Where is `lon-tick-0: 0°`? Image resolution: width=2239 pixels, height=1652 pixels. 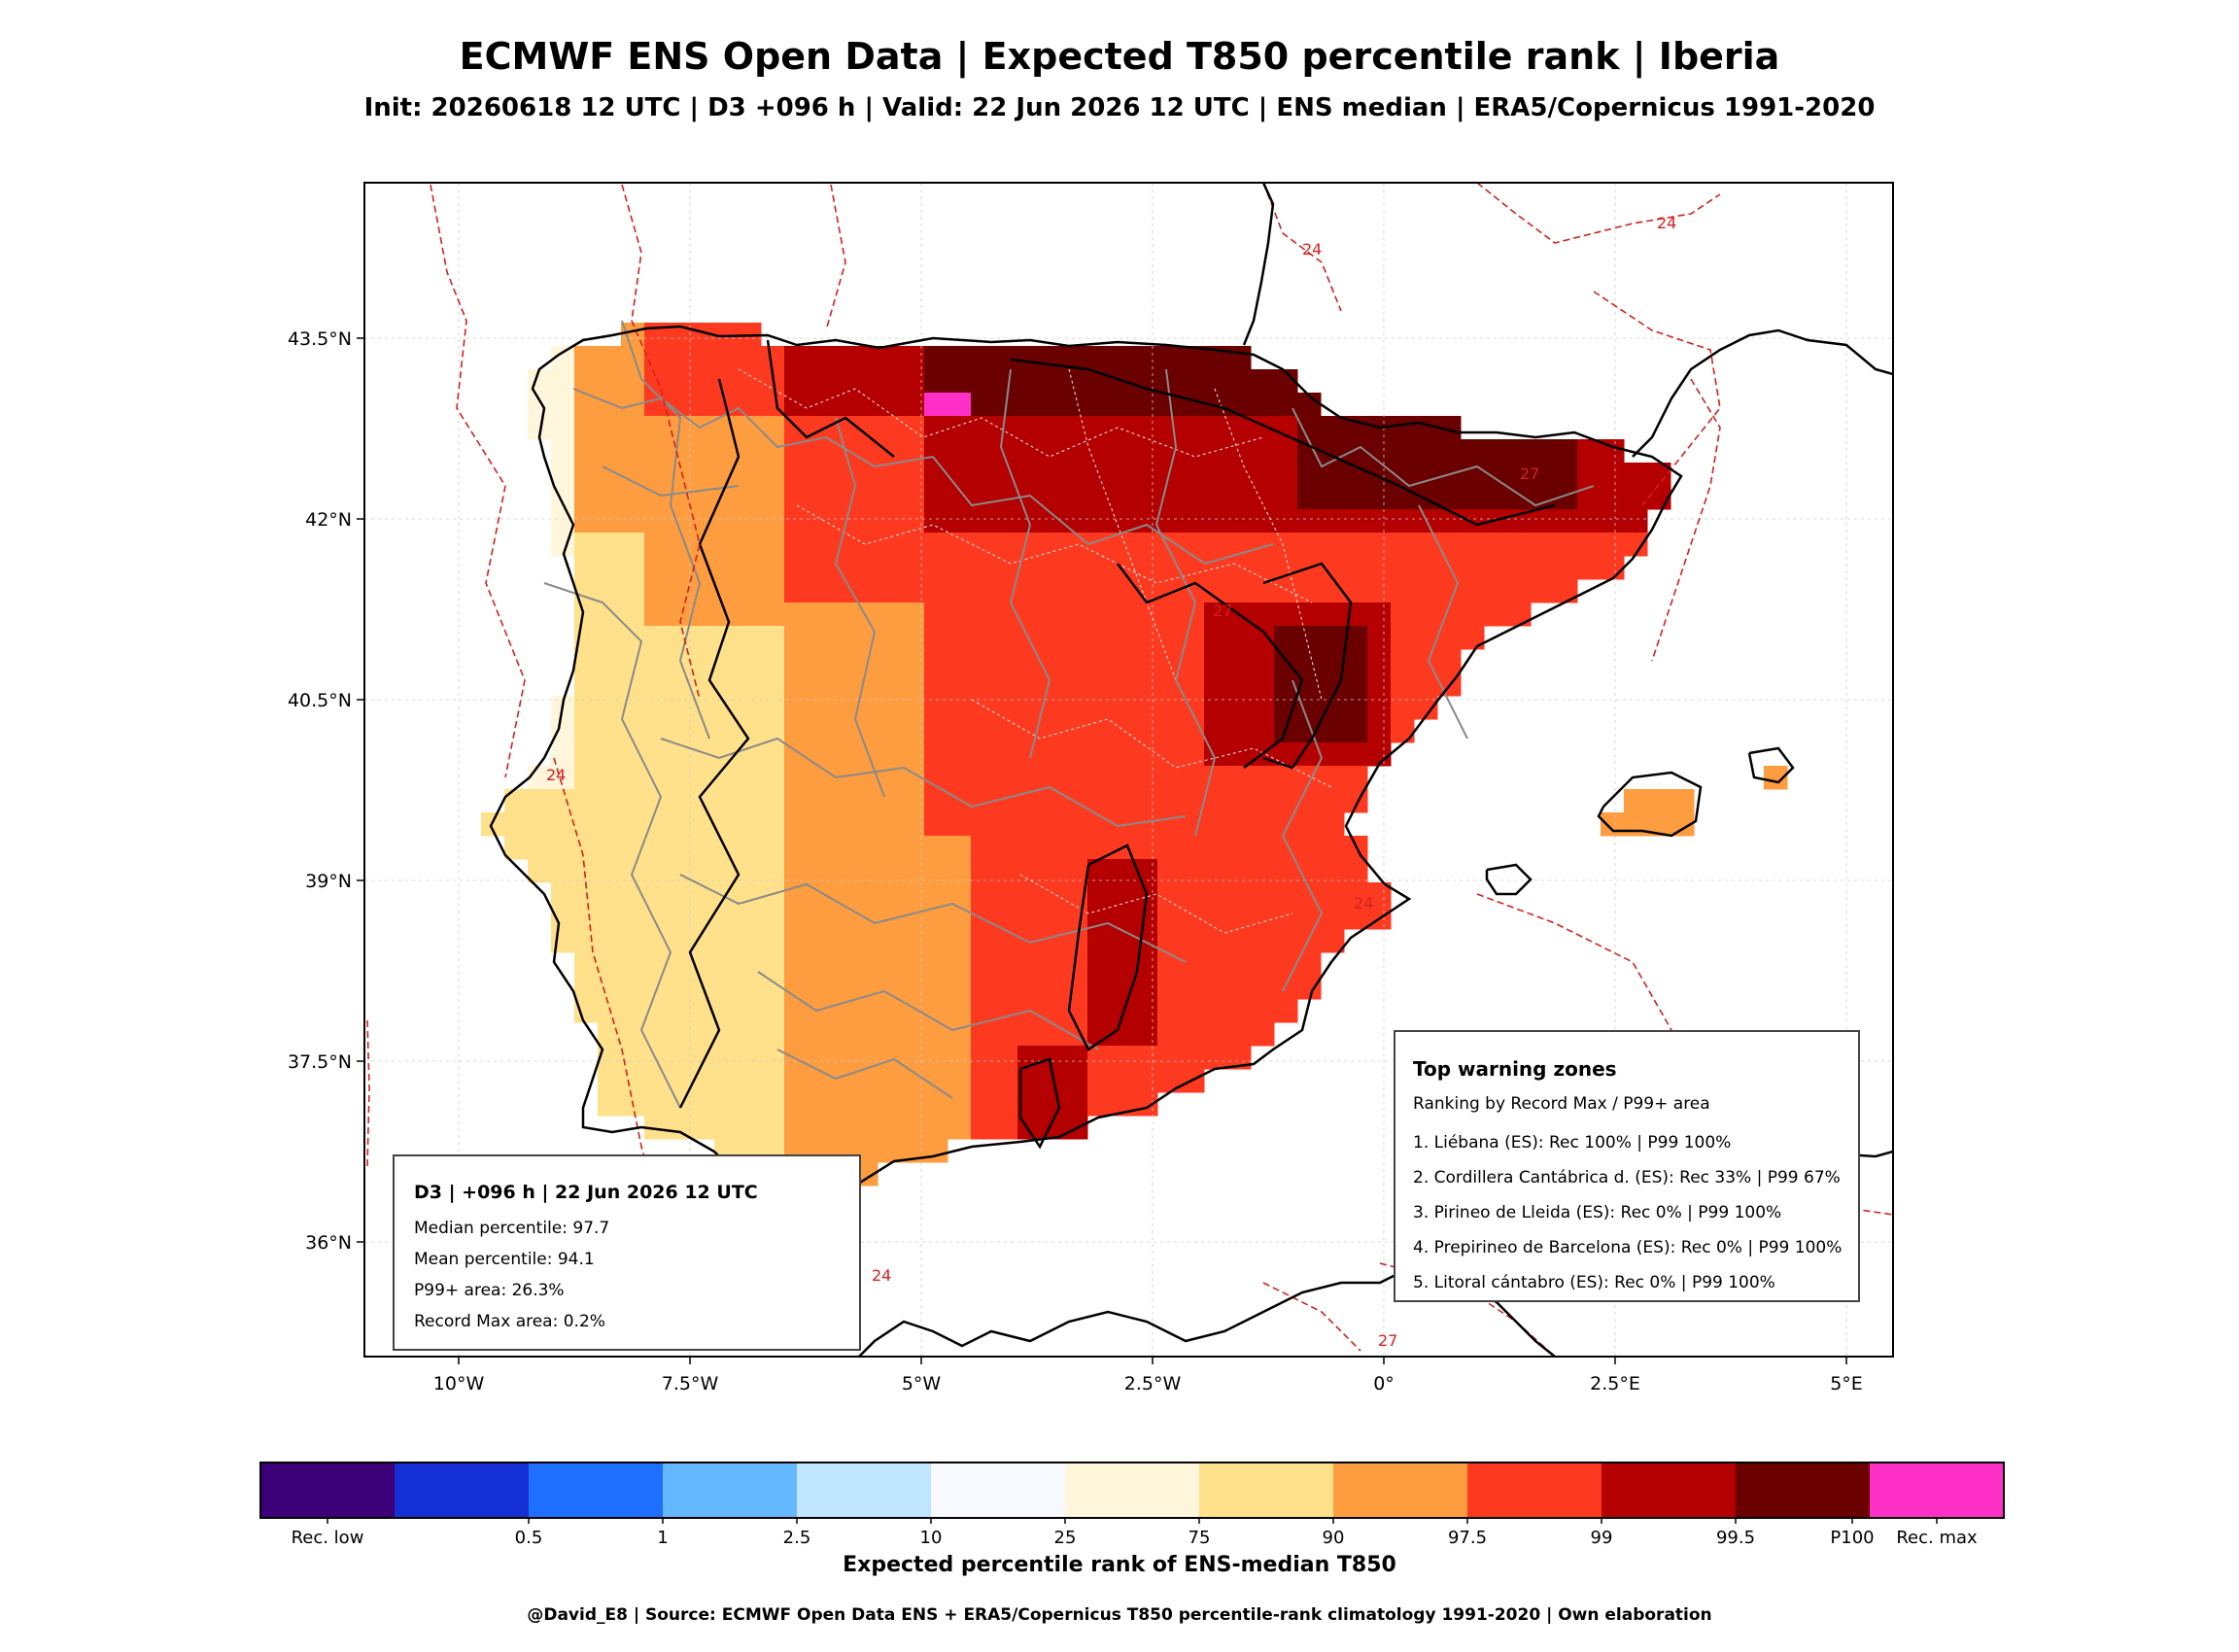
lon-tick-0: 0° is located at coordinates (1384, 1384).